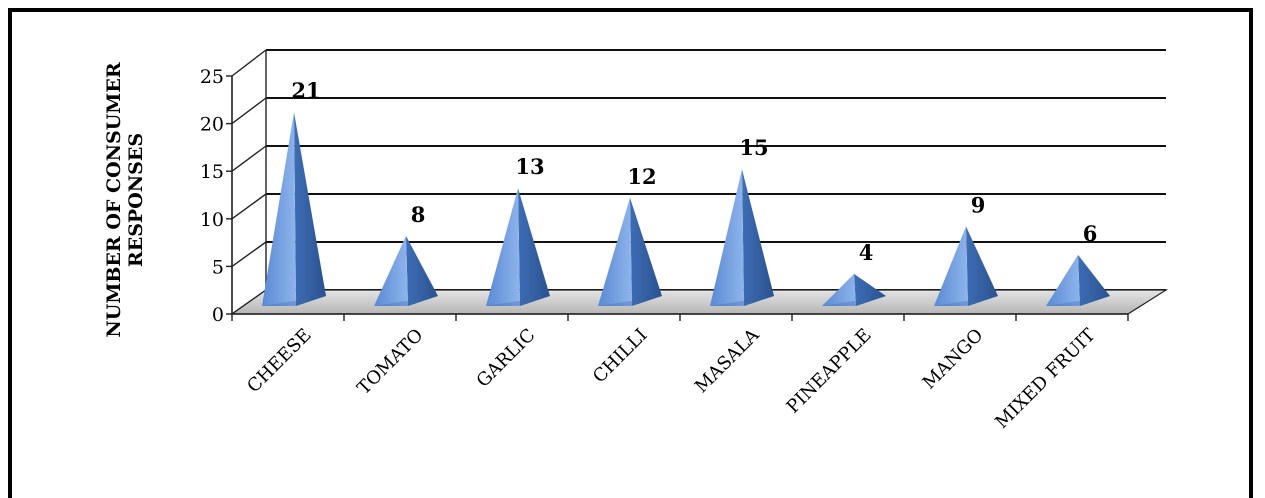 This screenshot has width=1265, height=498. What do you see at coordinates (641, 176) in the screenshot?
I see `data-label: 12` at bounding box center [641, 176].